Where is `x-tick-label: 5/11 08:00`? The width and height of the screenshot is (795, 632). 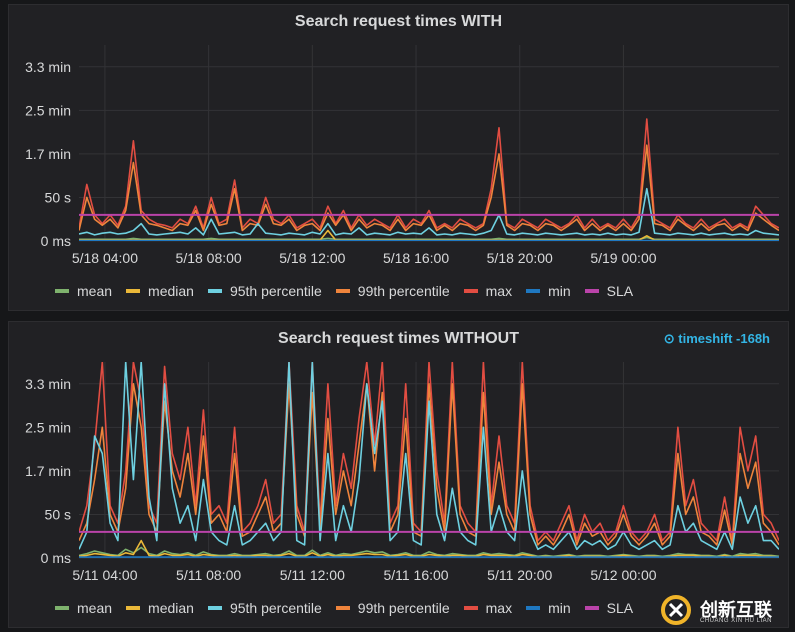
x-tick-label: 5/11 08:00 is located at coordinates (208, 575).